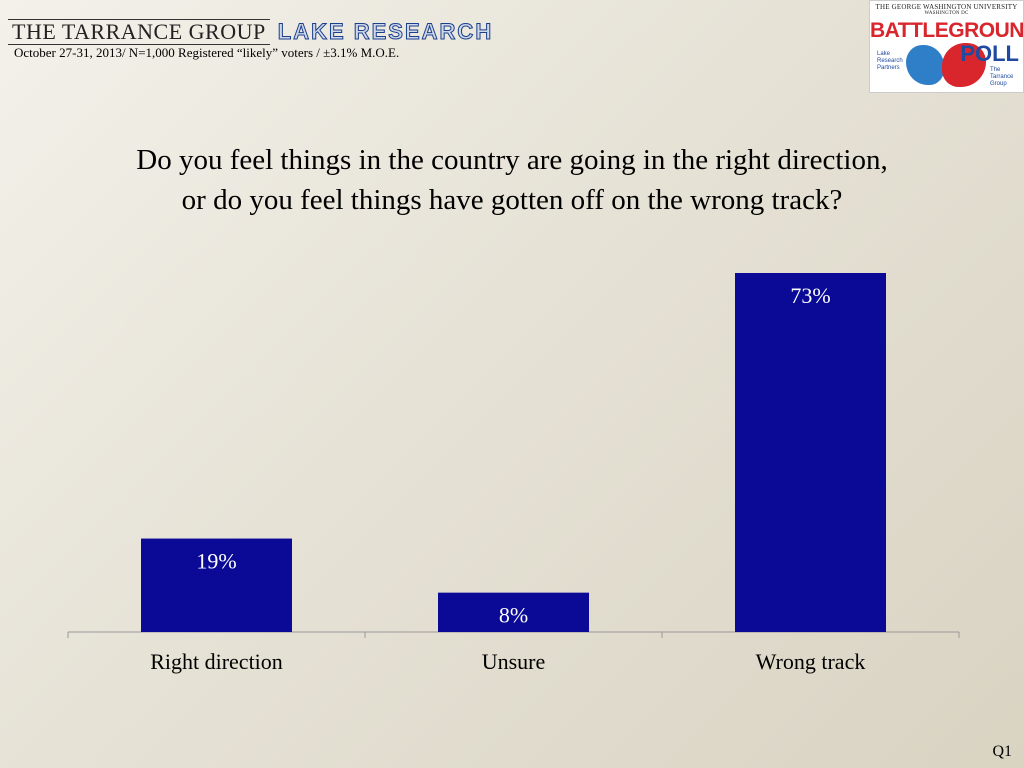  I want to click on logo-poll: POLL, so click(989, 53).